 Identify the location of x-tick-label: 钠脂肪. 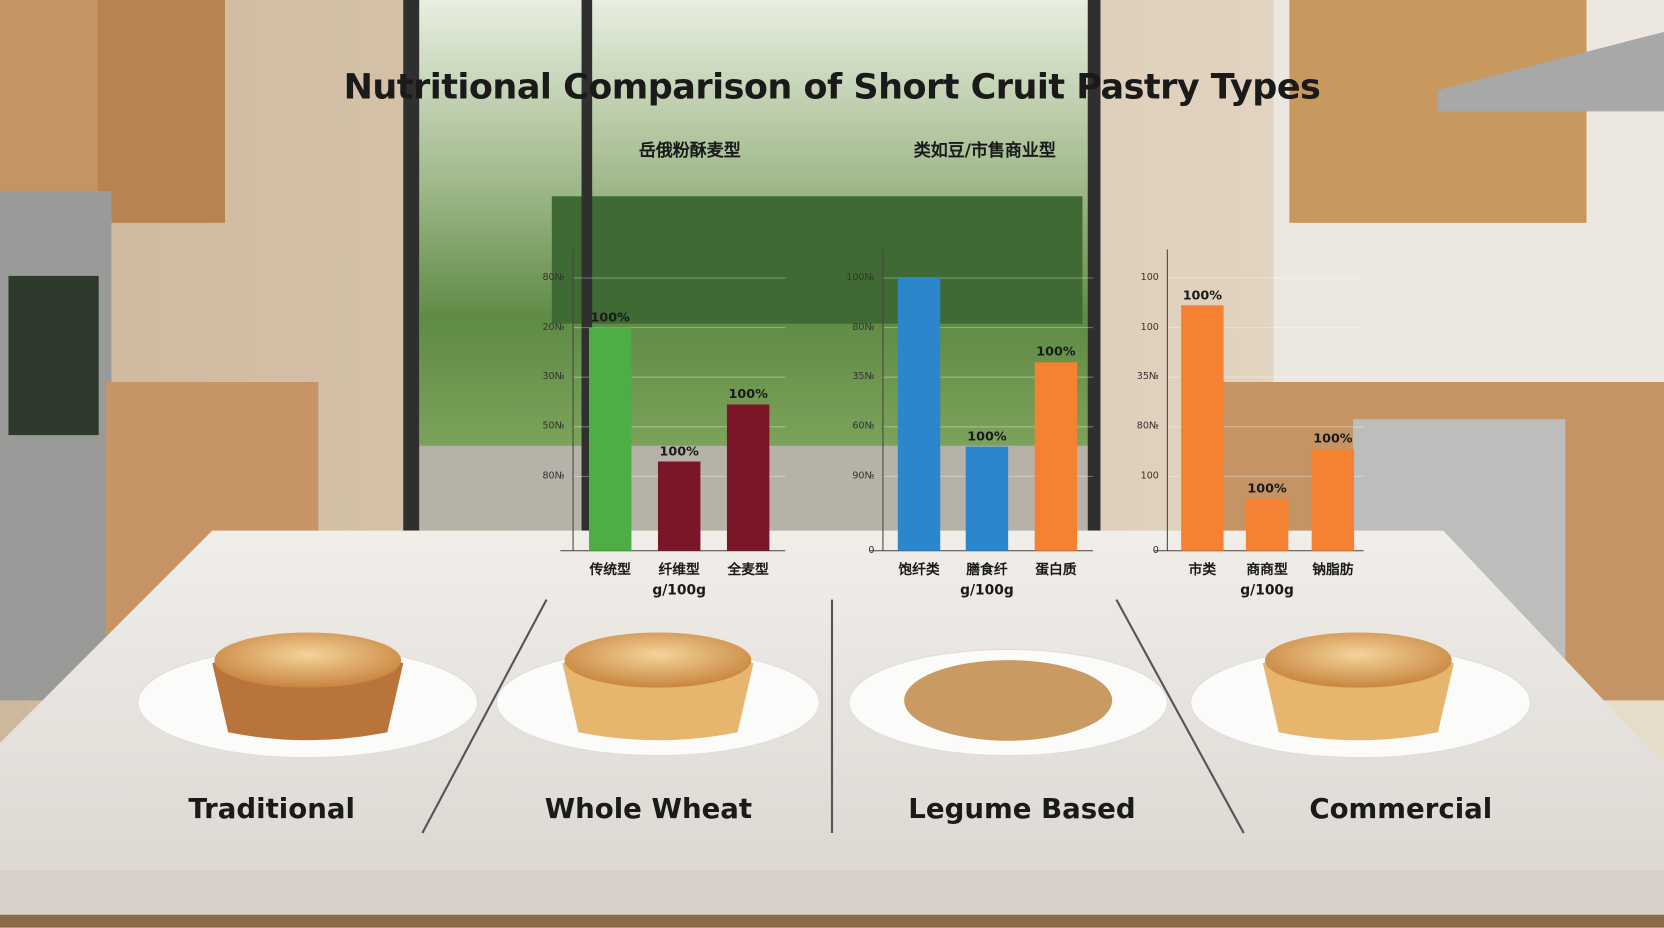
(1333, 570).